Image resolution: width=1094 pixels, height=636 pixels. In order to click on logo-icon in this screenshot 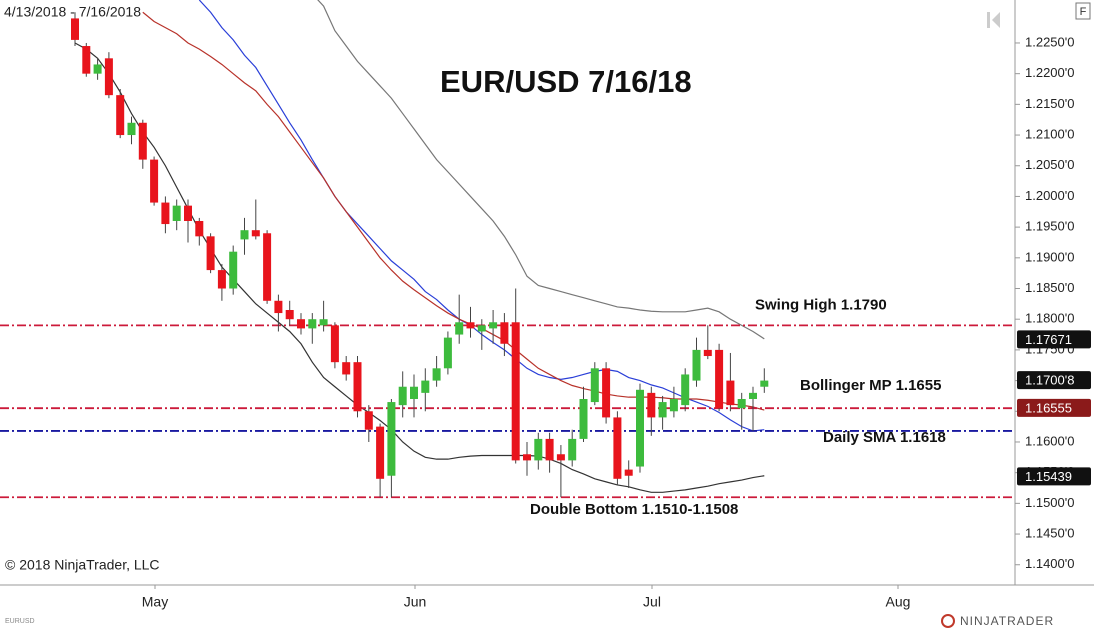, I will do `click(948, 621)`.